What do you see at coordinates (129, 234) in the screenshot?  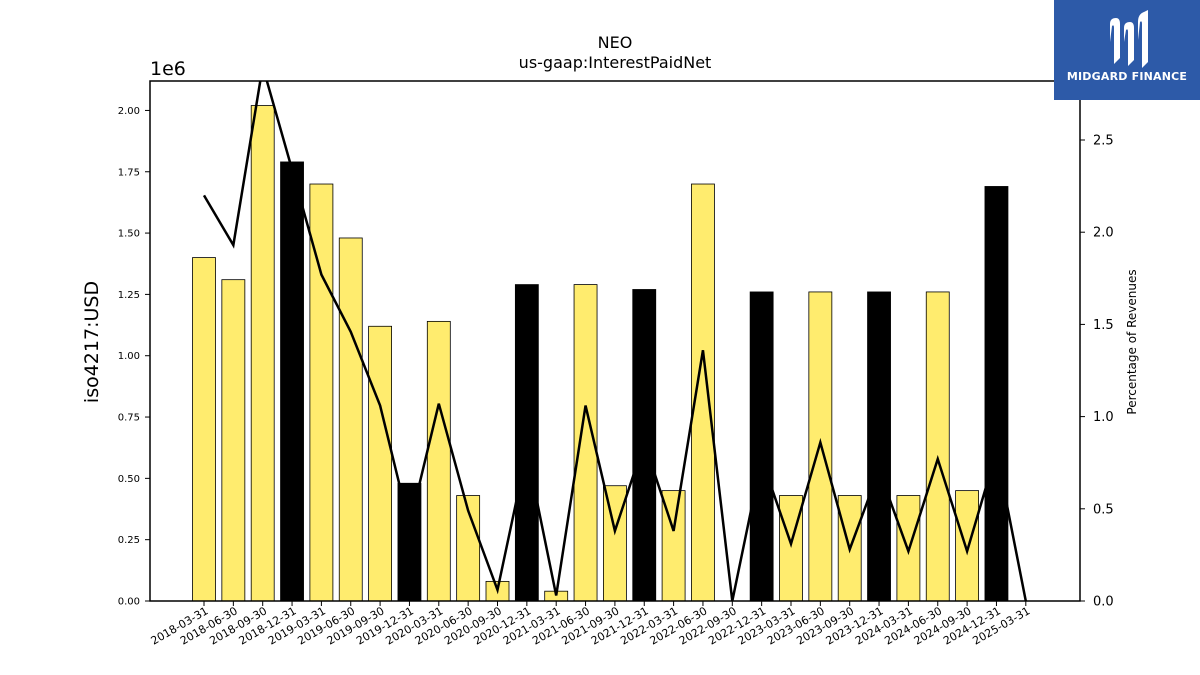 I see `y-tick-label: 1.50` at bounding box center [129, 234].